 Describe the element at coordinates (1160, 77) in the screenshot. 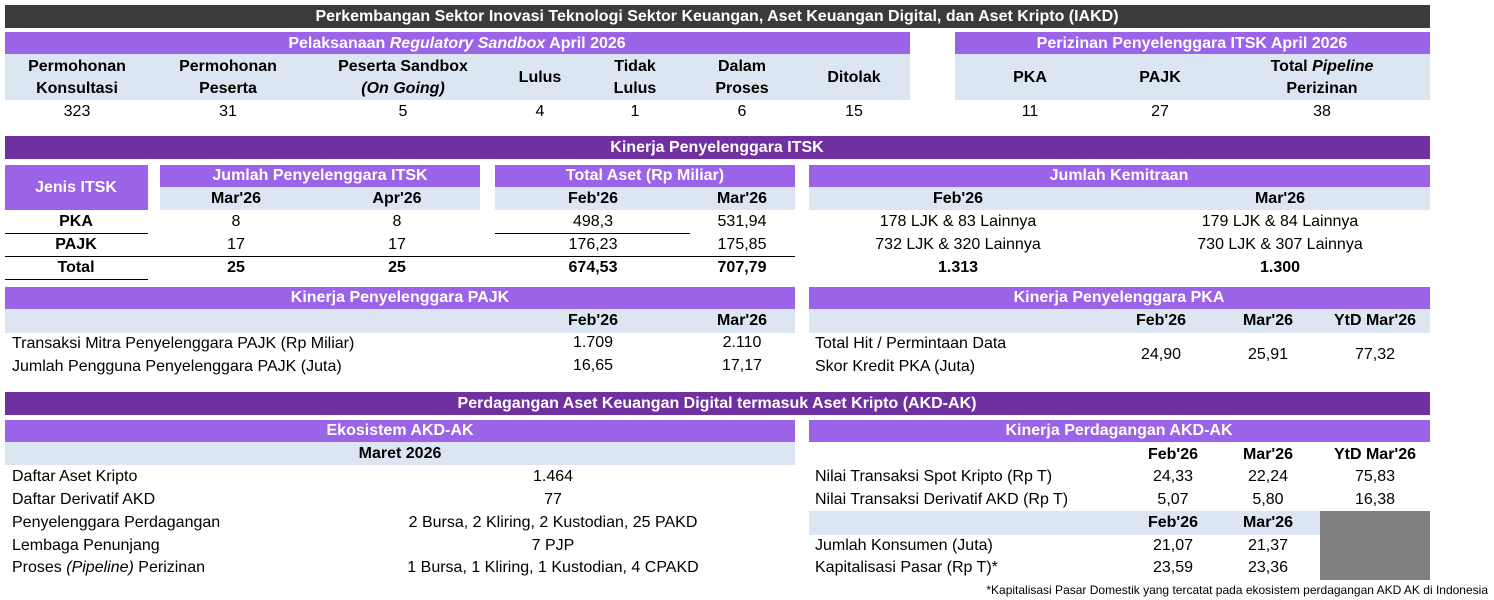

I see `column-header: PAJK` at that location.